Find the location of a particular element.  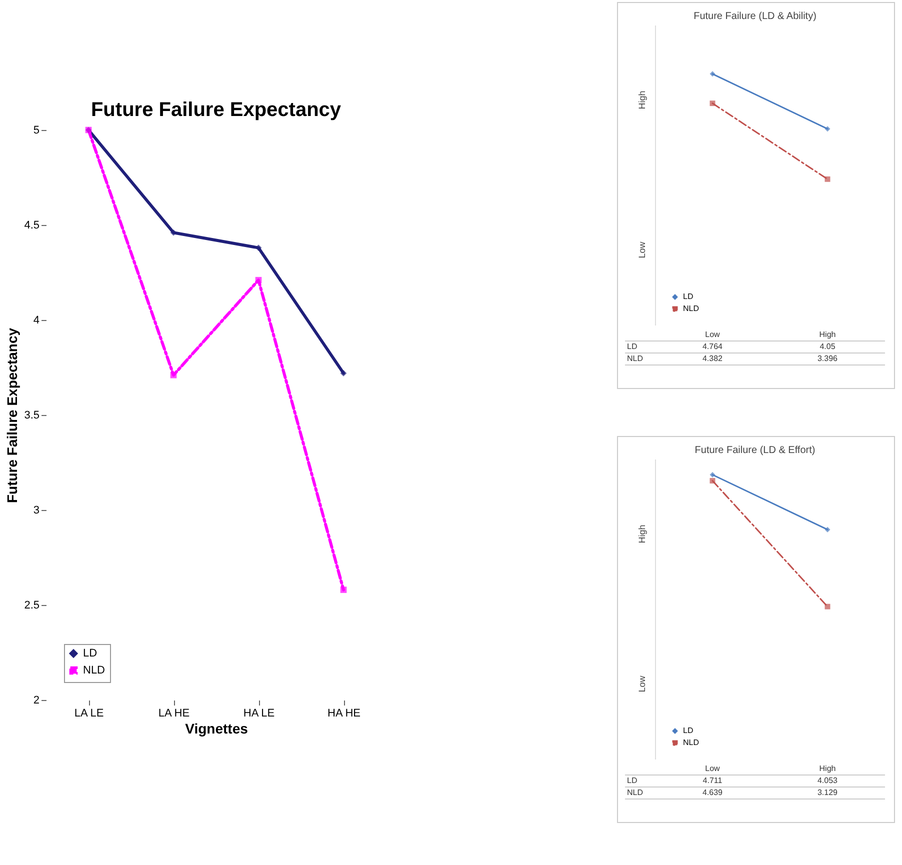

data-label: 3.129 is located at coordinates (827, 792).